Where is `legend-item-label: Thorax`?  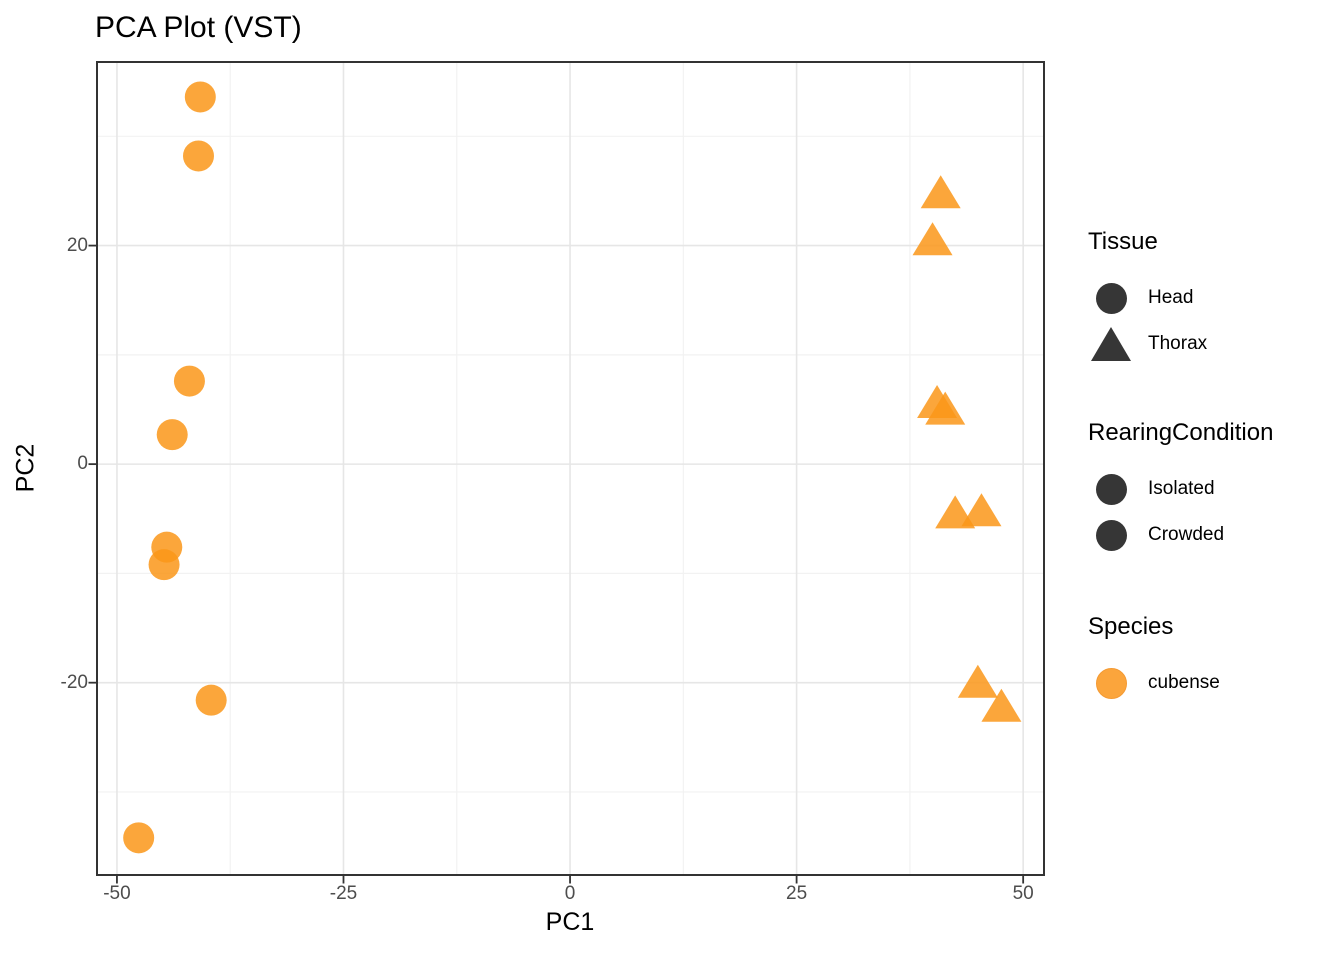 legend-item-label: Thorax is located at coordinates (1178, 343).